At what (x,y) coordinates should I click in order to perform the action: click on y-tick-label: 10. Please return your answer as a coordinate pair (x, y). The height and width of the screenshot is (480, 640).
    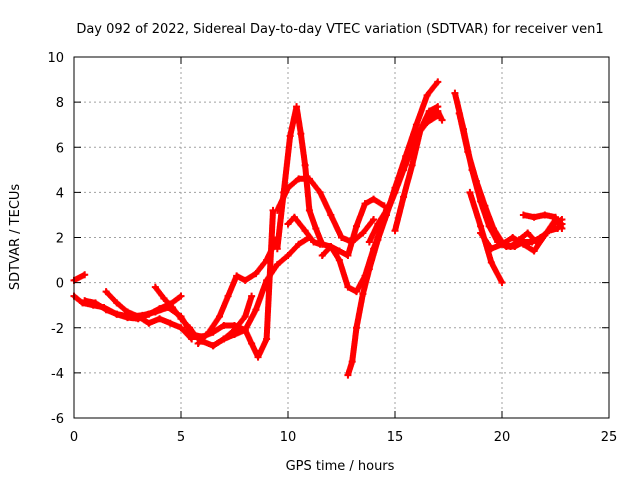
    Looking at the image, I should click on (55, 58).